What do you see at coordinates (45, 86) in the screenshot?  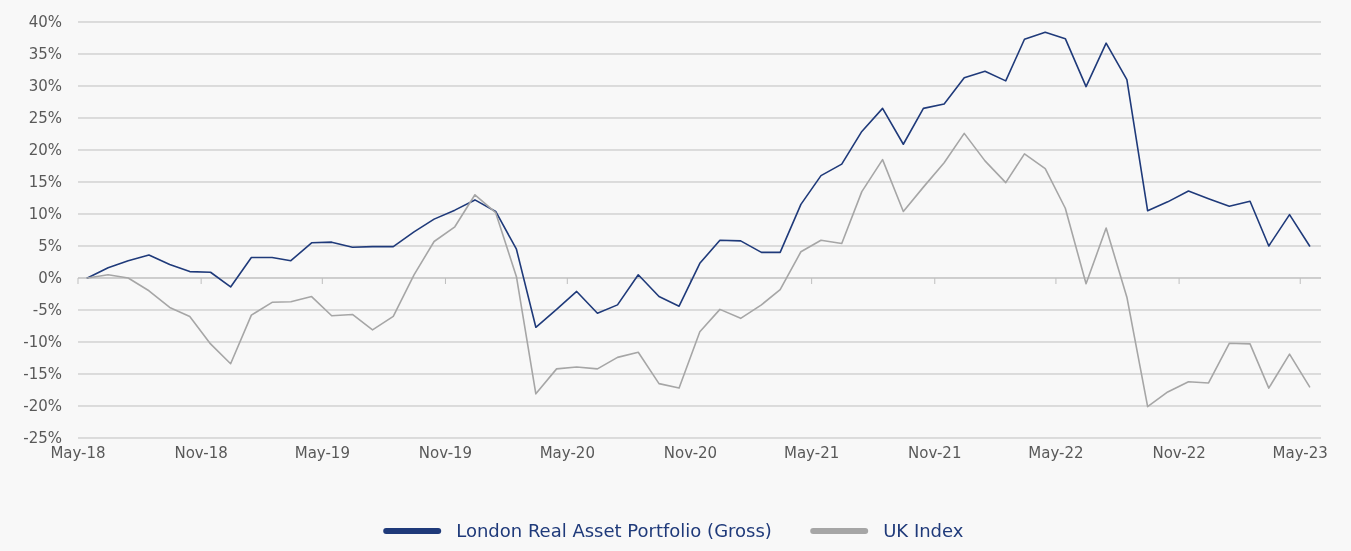 I see `y-tick-label: 30%` at bounding box center [45, 86].